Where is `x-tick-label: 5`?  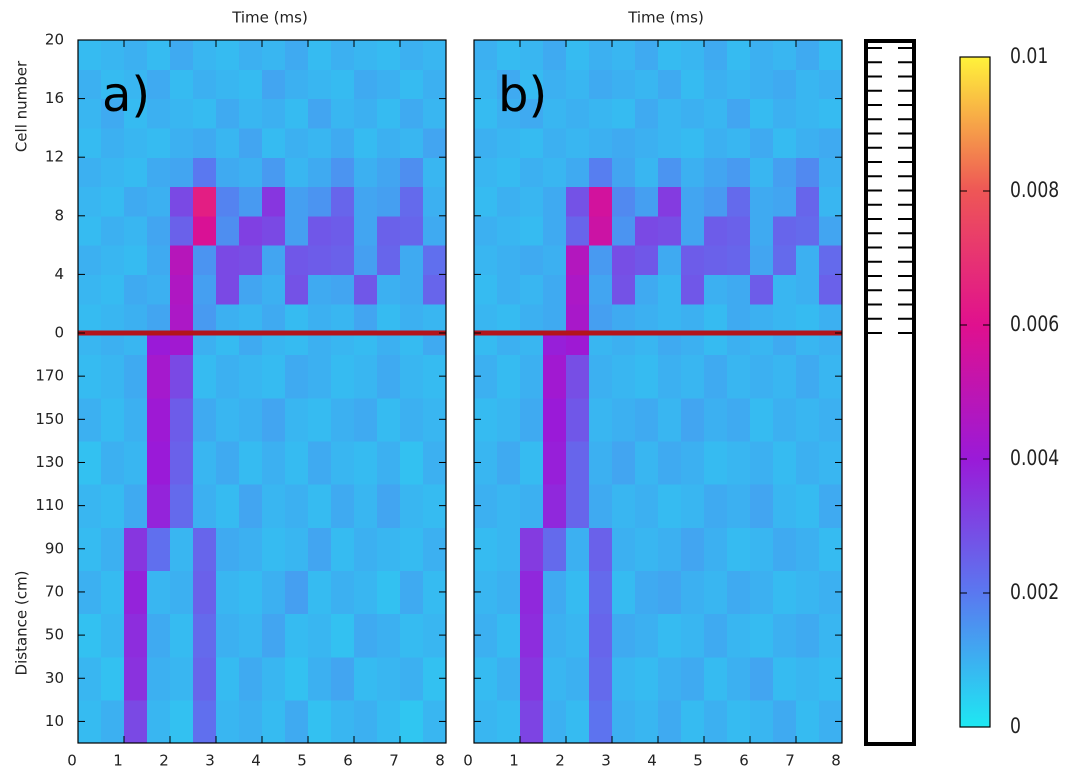
x-tick-label: 5 is located at coordinates (698, 761).